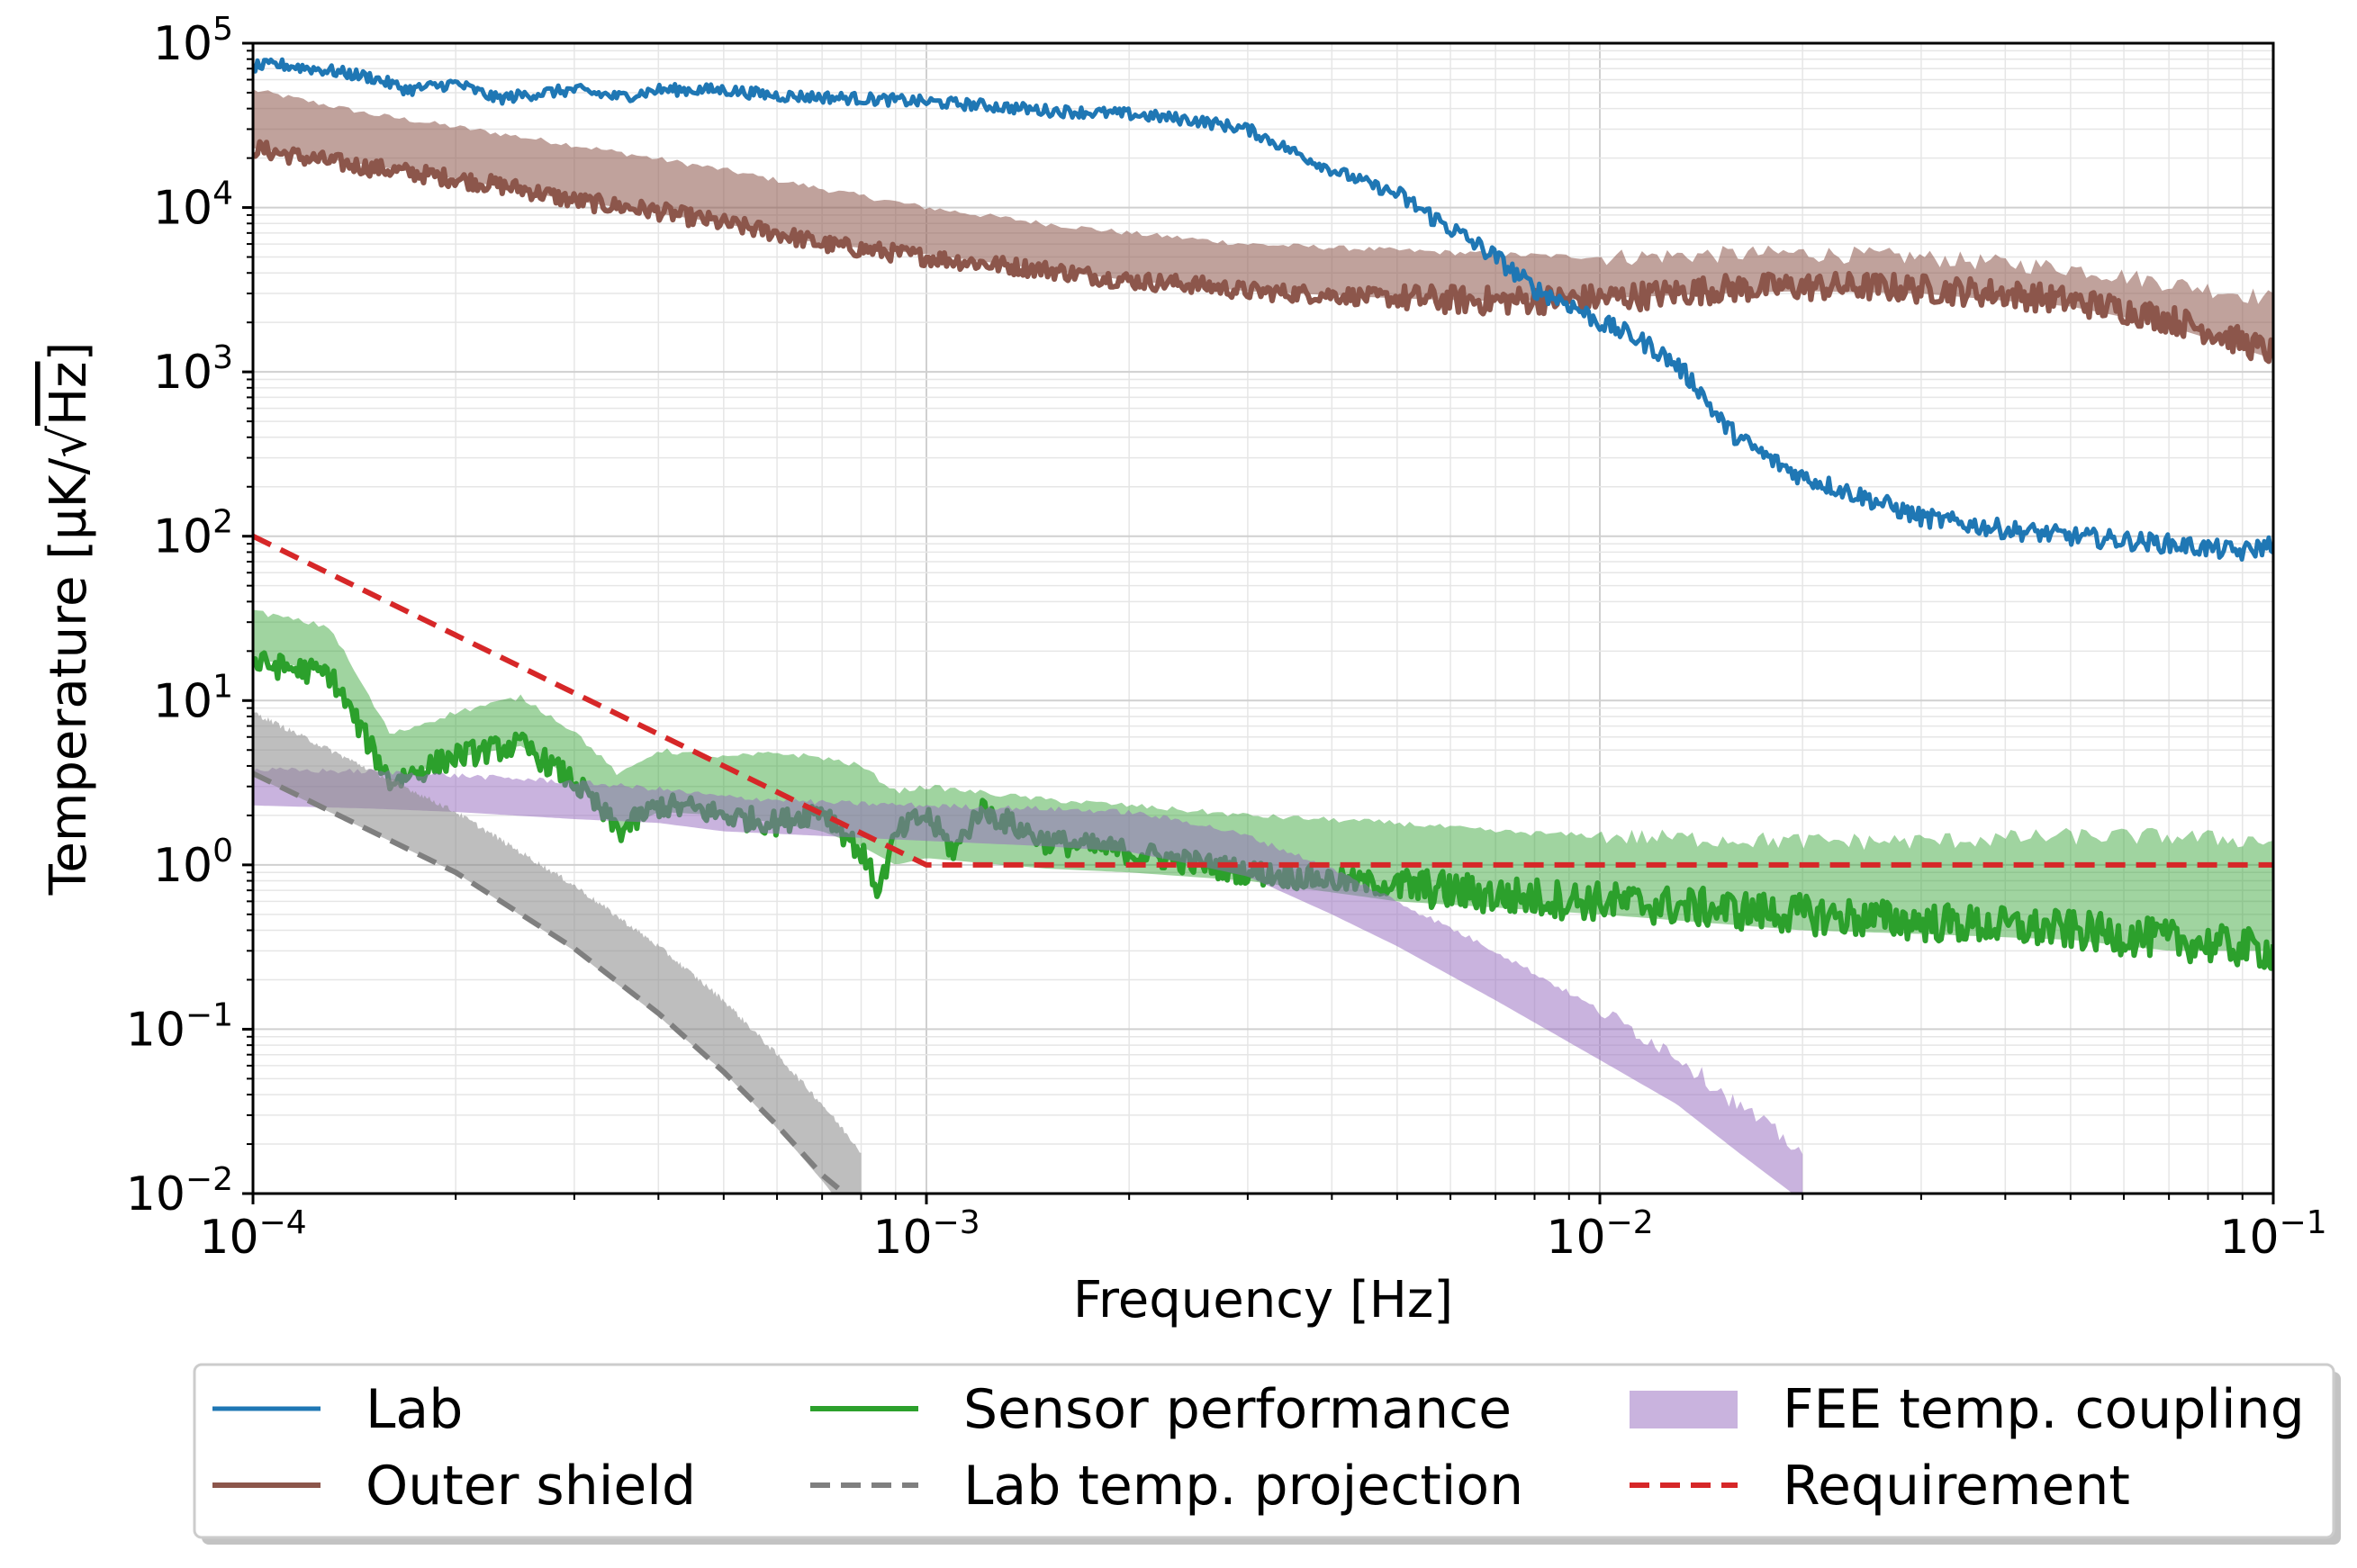  What do you see at coordinates (531, 1487) in the screenshot?
I see `legend-label-outer-shield: Outer shield` at bounding box center [531, 1487].